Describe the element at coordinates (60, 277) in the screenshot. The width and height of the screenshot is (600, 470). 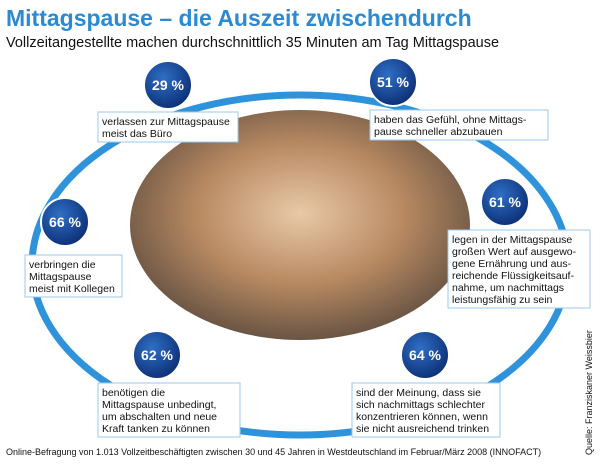
I see `stat-text: Mittagspause` at that location.